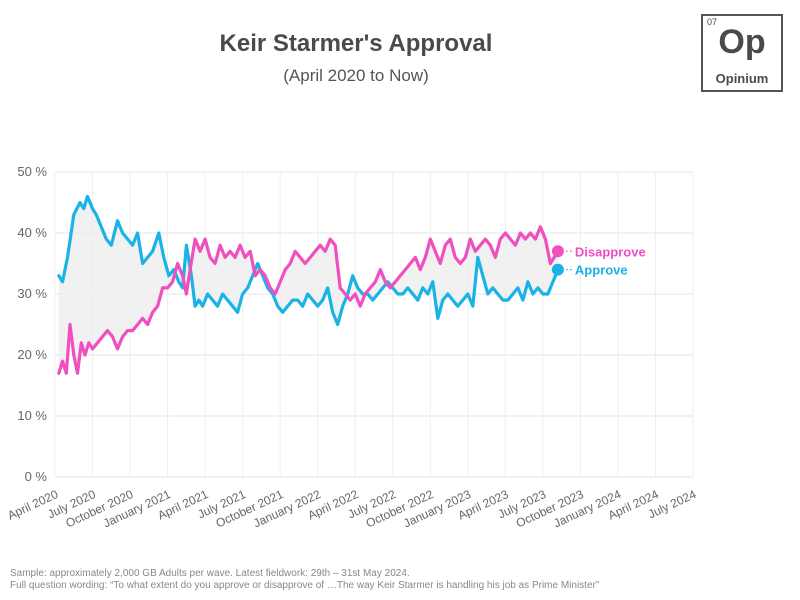 The height and width of the screenshot is (600, 800). Describe the element at coordinates (32, 293) in the screenshot. I see `y-tick-label: 30 %` at that location.